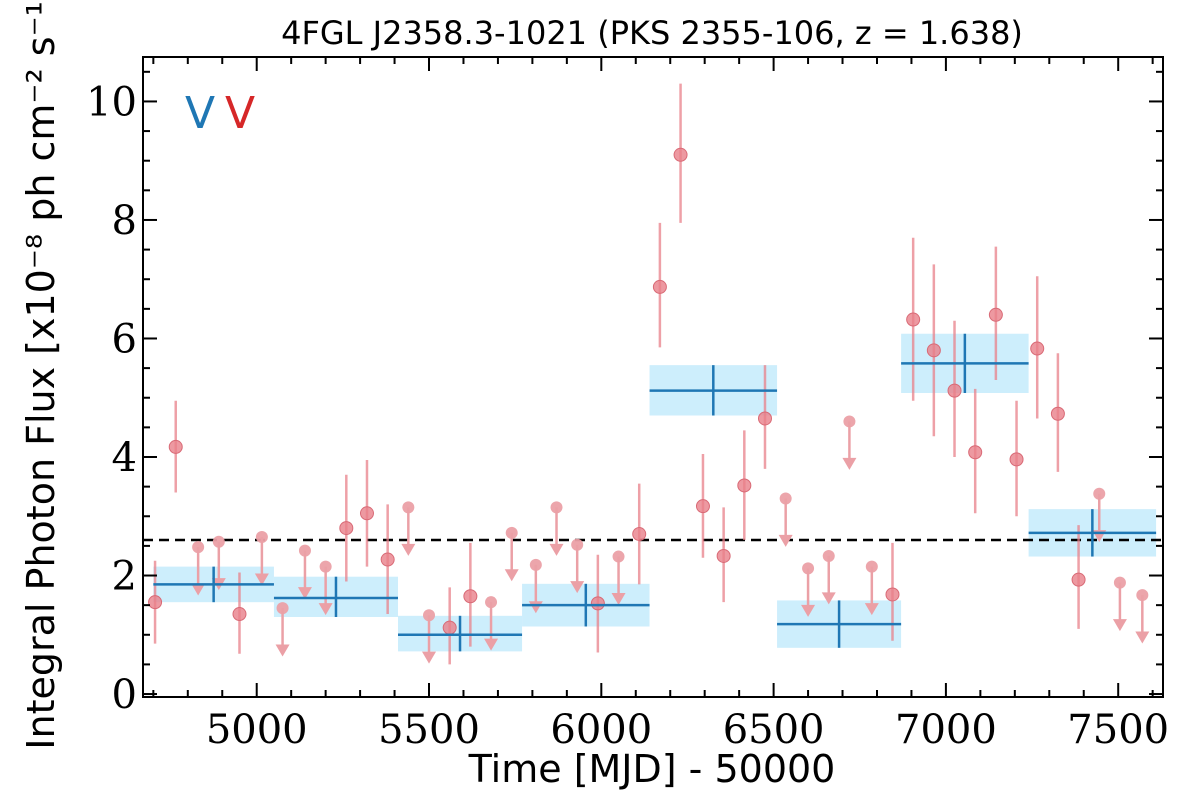 The height and width of the screenshot is (800, 1200). Describe the element at coordinates (946, 730) in the screenshot. I see `x-tick-label: 7000` at that location.